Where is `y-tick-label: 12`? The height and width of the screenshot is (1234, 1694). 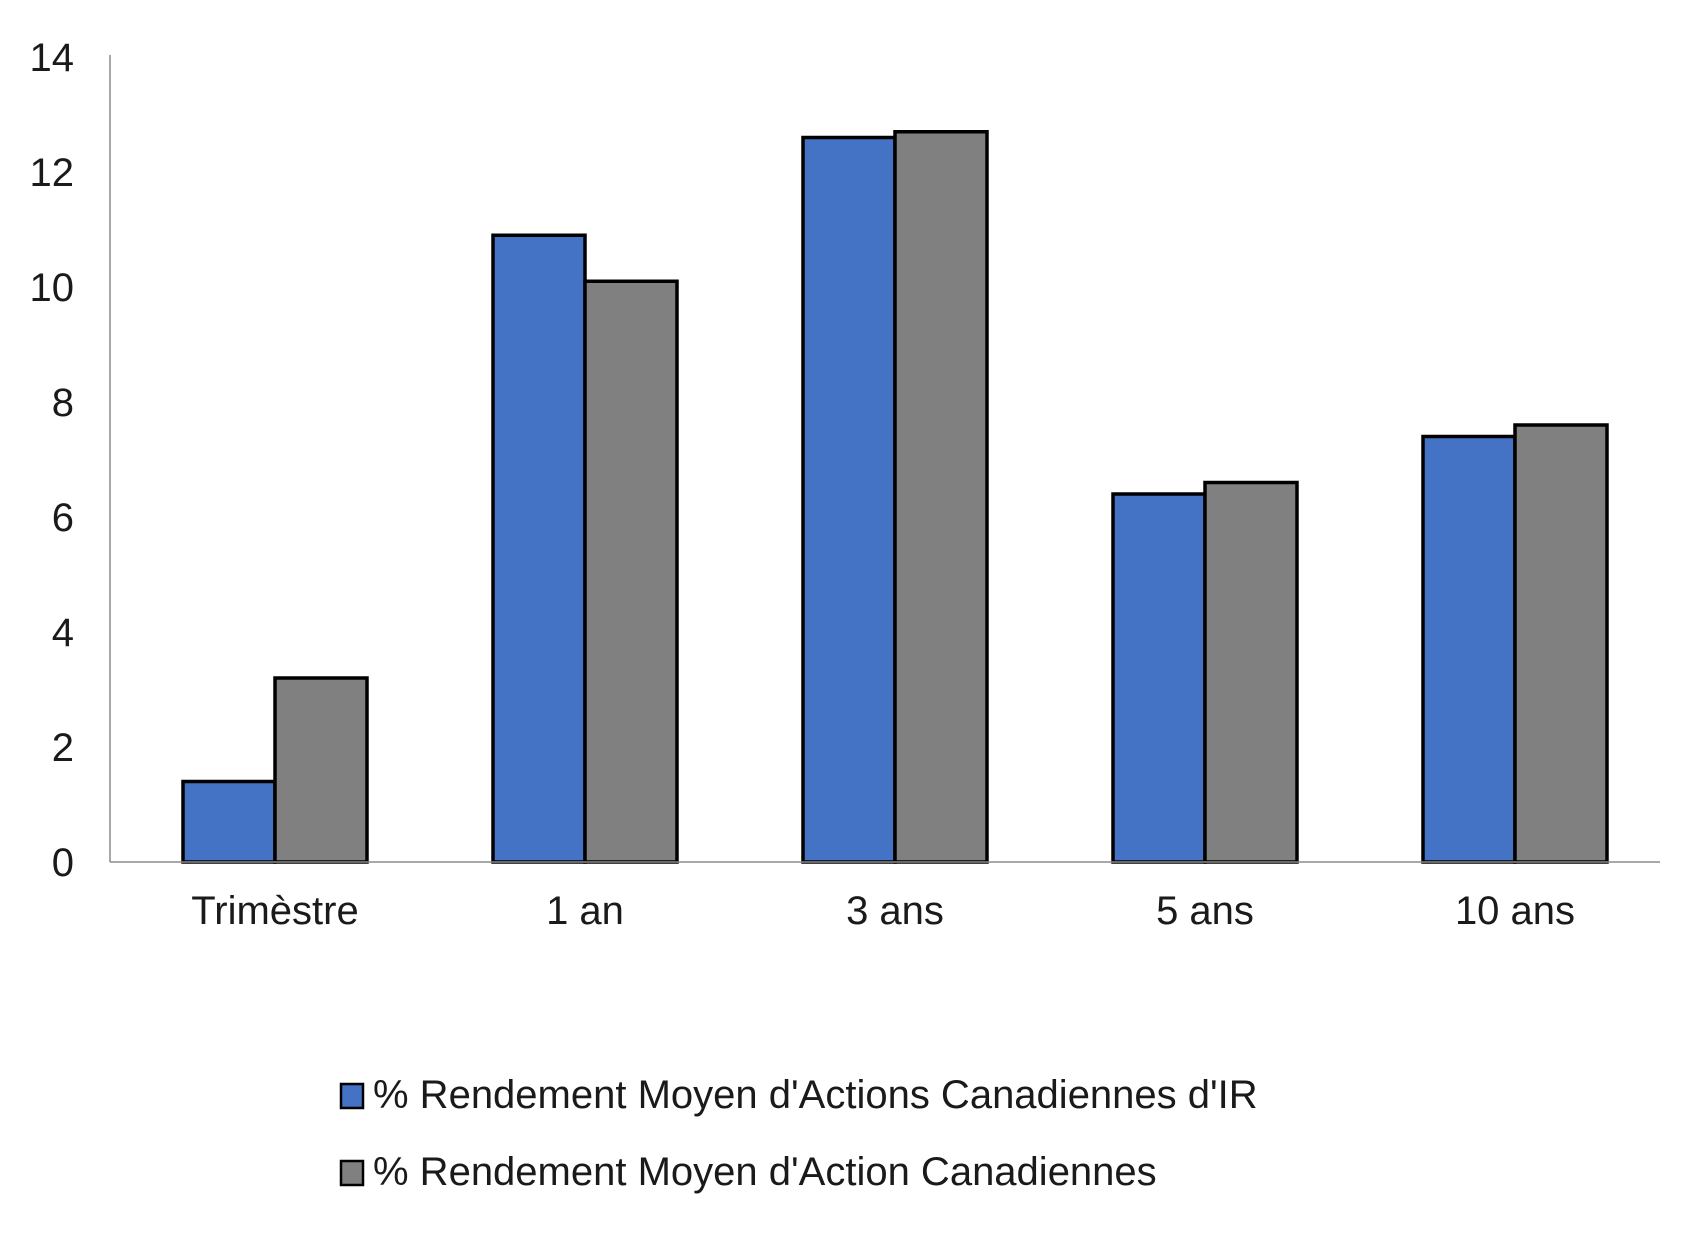
y-tick-label: 12 is located at coordinates (52, 173).